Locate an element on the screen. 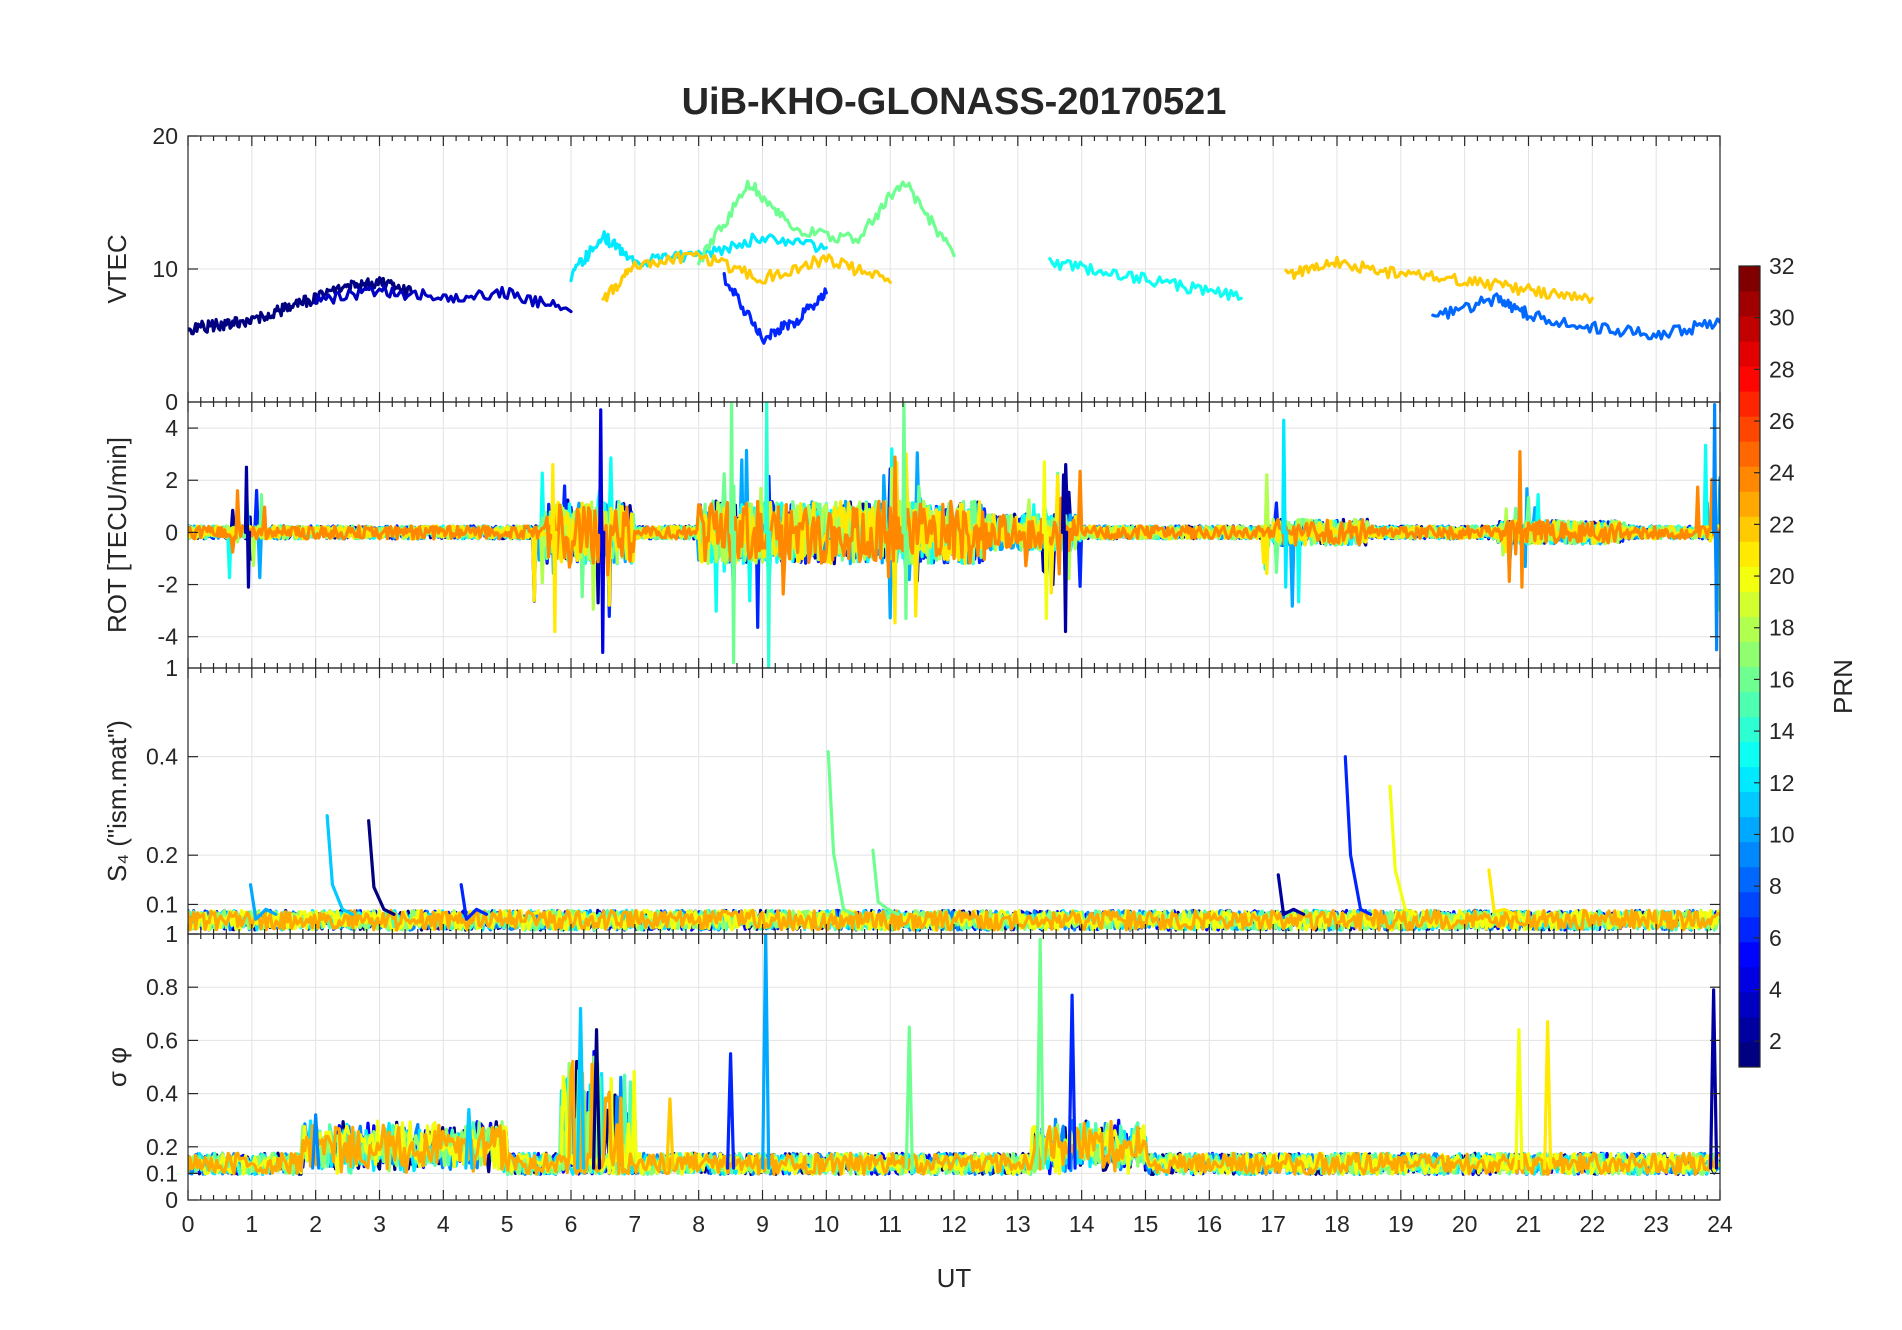 This screenshot has height=1330, width=1902. y-tick-label-top: 1 is located at coordinates (171, 668).